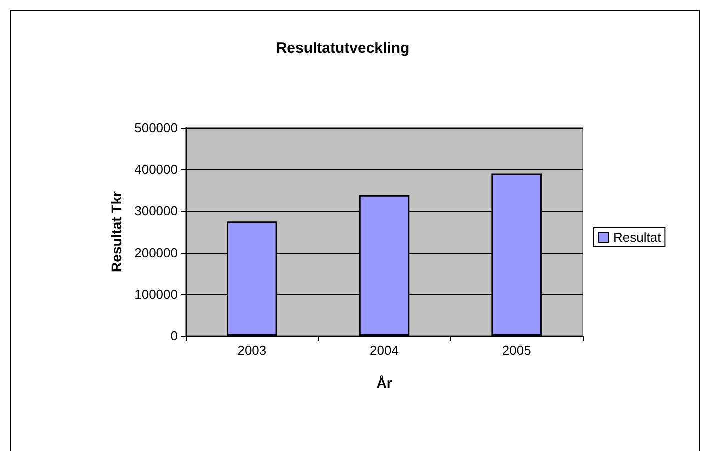 This screenshot has width=704, height=451. What do you see at coordinates (156, 170) in the screenshot?
I see `y-tick-label: 400000` at bounding box center [156, 170].